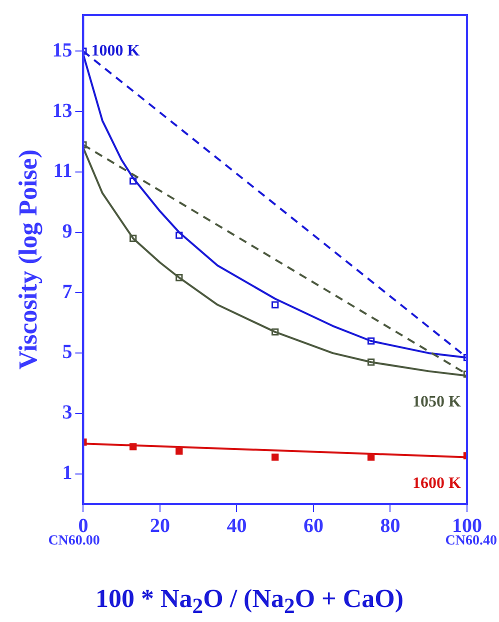 This screenshot has width=499, height=622. What do you see at coordinates (437, 483) in the screenshot?
I see `series-label: 1600 K` at bounding box center [437, 483].